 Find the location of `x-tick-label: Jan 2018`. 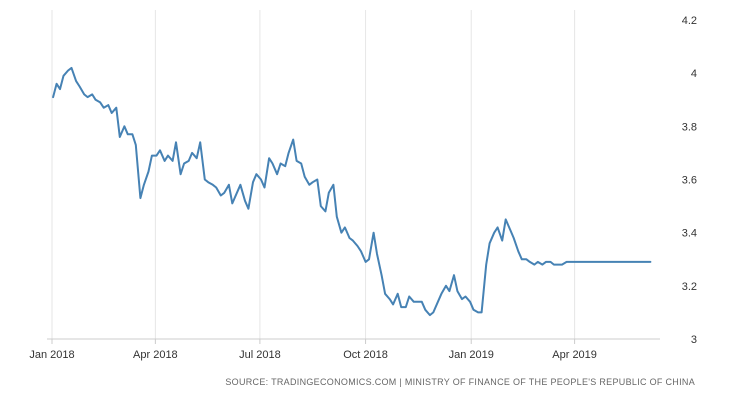

x-tick-label: Jan 2018 is located at coordinates (51, 355).